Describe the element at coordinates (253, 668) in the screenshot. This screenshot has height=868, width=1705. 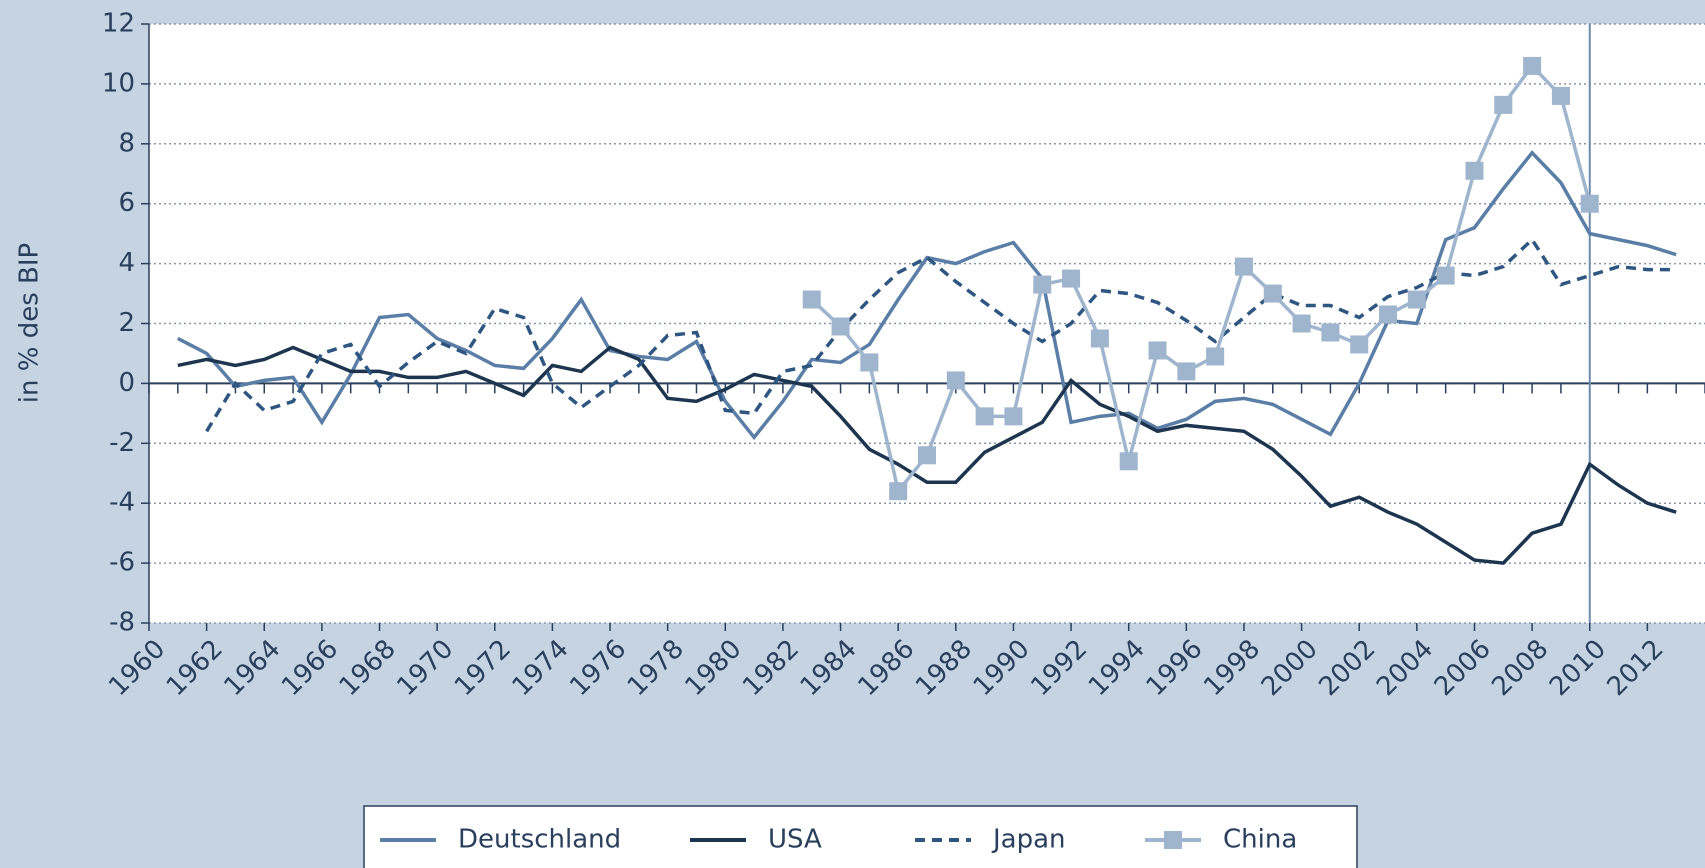
I see `x-tick-label: 1964` at that location.